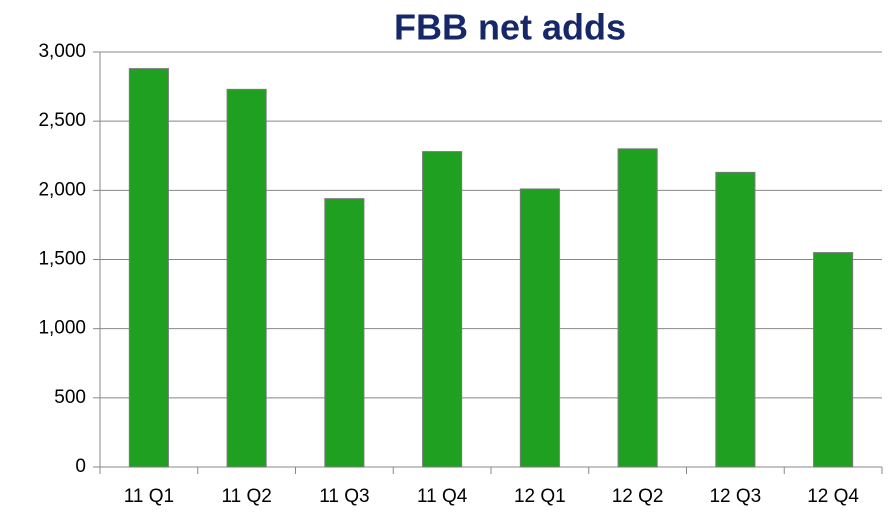 The width and height of the screenshot is (896, 513). Describe the element at coordinates (62, 328) in the screenshot. I see `y-tick-label: 1,000` at that location.